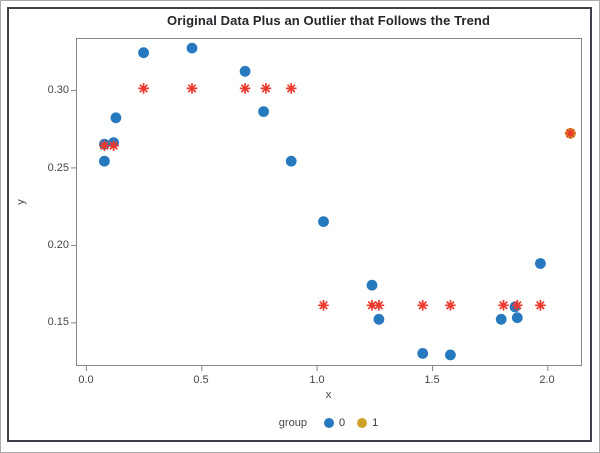 The image size is (600, 453). I want to click on legend: group 0 1, so click(328, 423).